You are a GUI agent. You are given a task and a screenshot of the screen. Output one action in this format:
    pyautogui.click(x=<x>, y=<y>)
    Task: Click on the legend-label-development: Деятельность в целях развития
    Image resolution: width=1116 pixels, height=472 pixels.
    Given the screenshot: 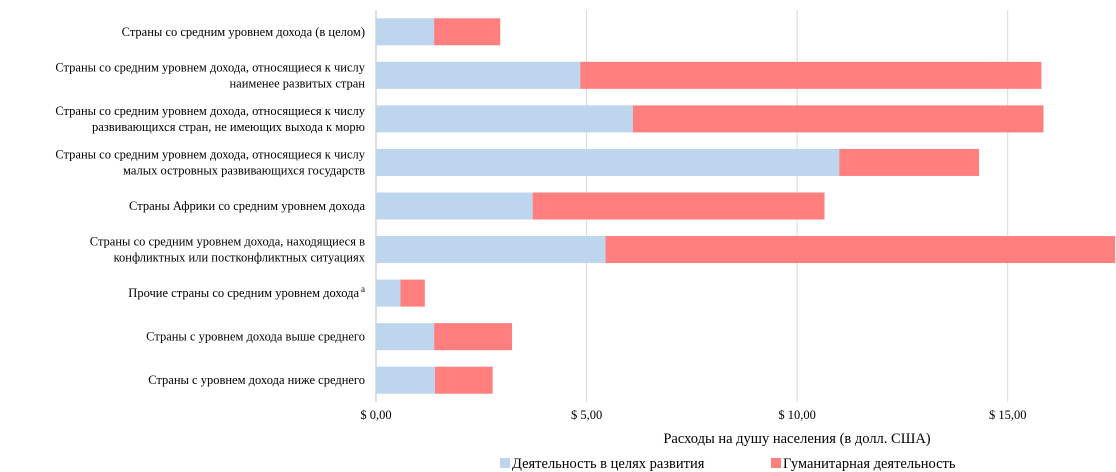 What is the action you would take?
    pyautogui.click(x=608, y=464)
    